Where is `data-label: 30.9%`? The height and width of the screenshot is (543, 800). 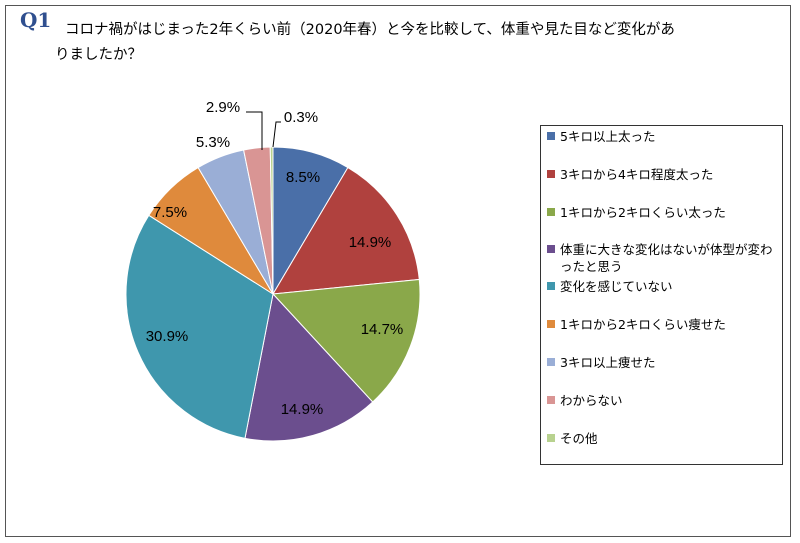 data-label: 30.9% is located at coordinates (167, 336).